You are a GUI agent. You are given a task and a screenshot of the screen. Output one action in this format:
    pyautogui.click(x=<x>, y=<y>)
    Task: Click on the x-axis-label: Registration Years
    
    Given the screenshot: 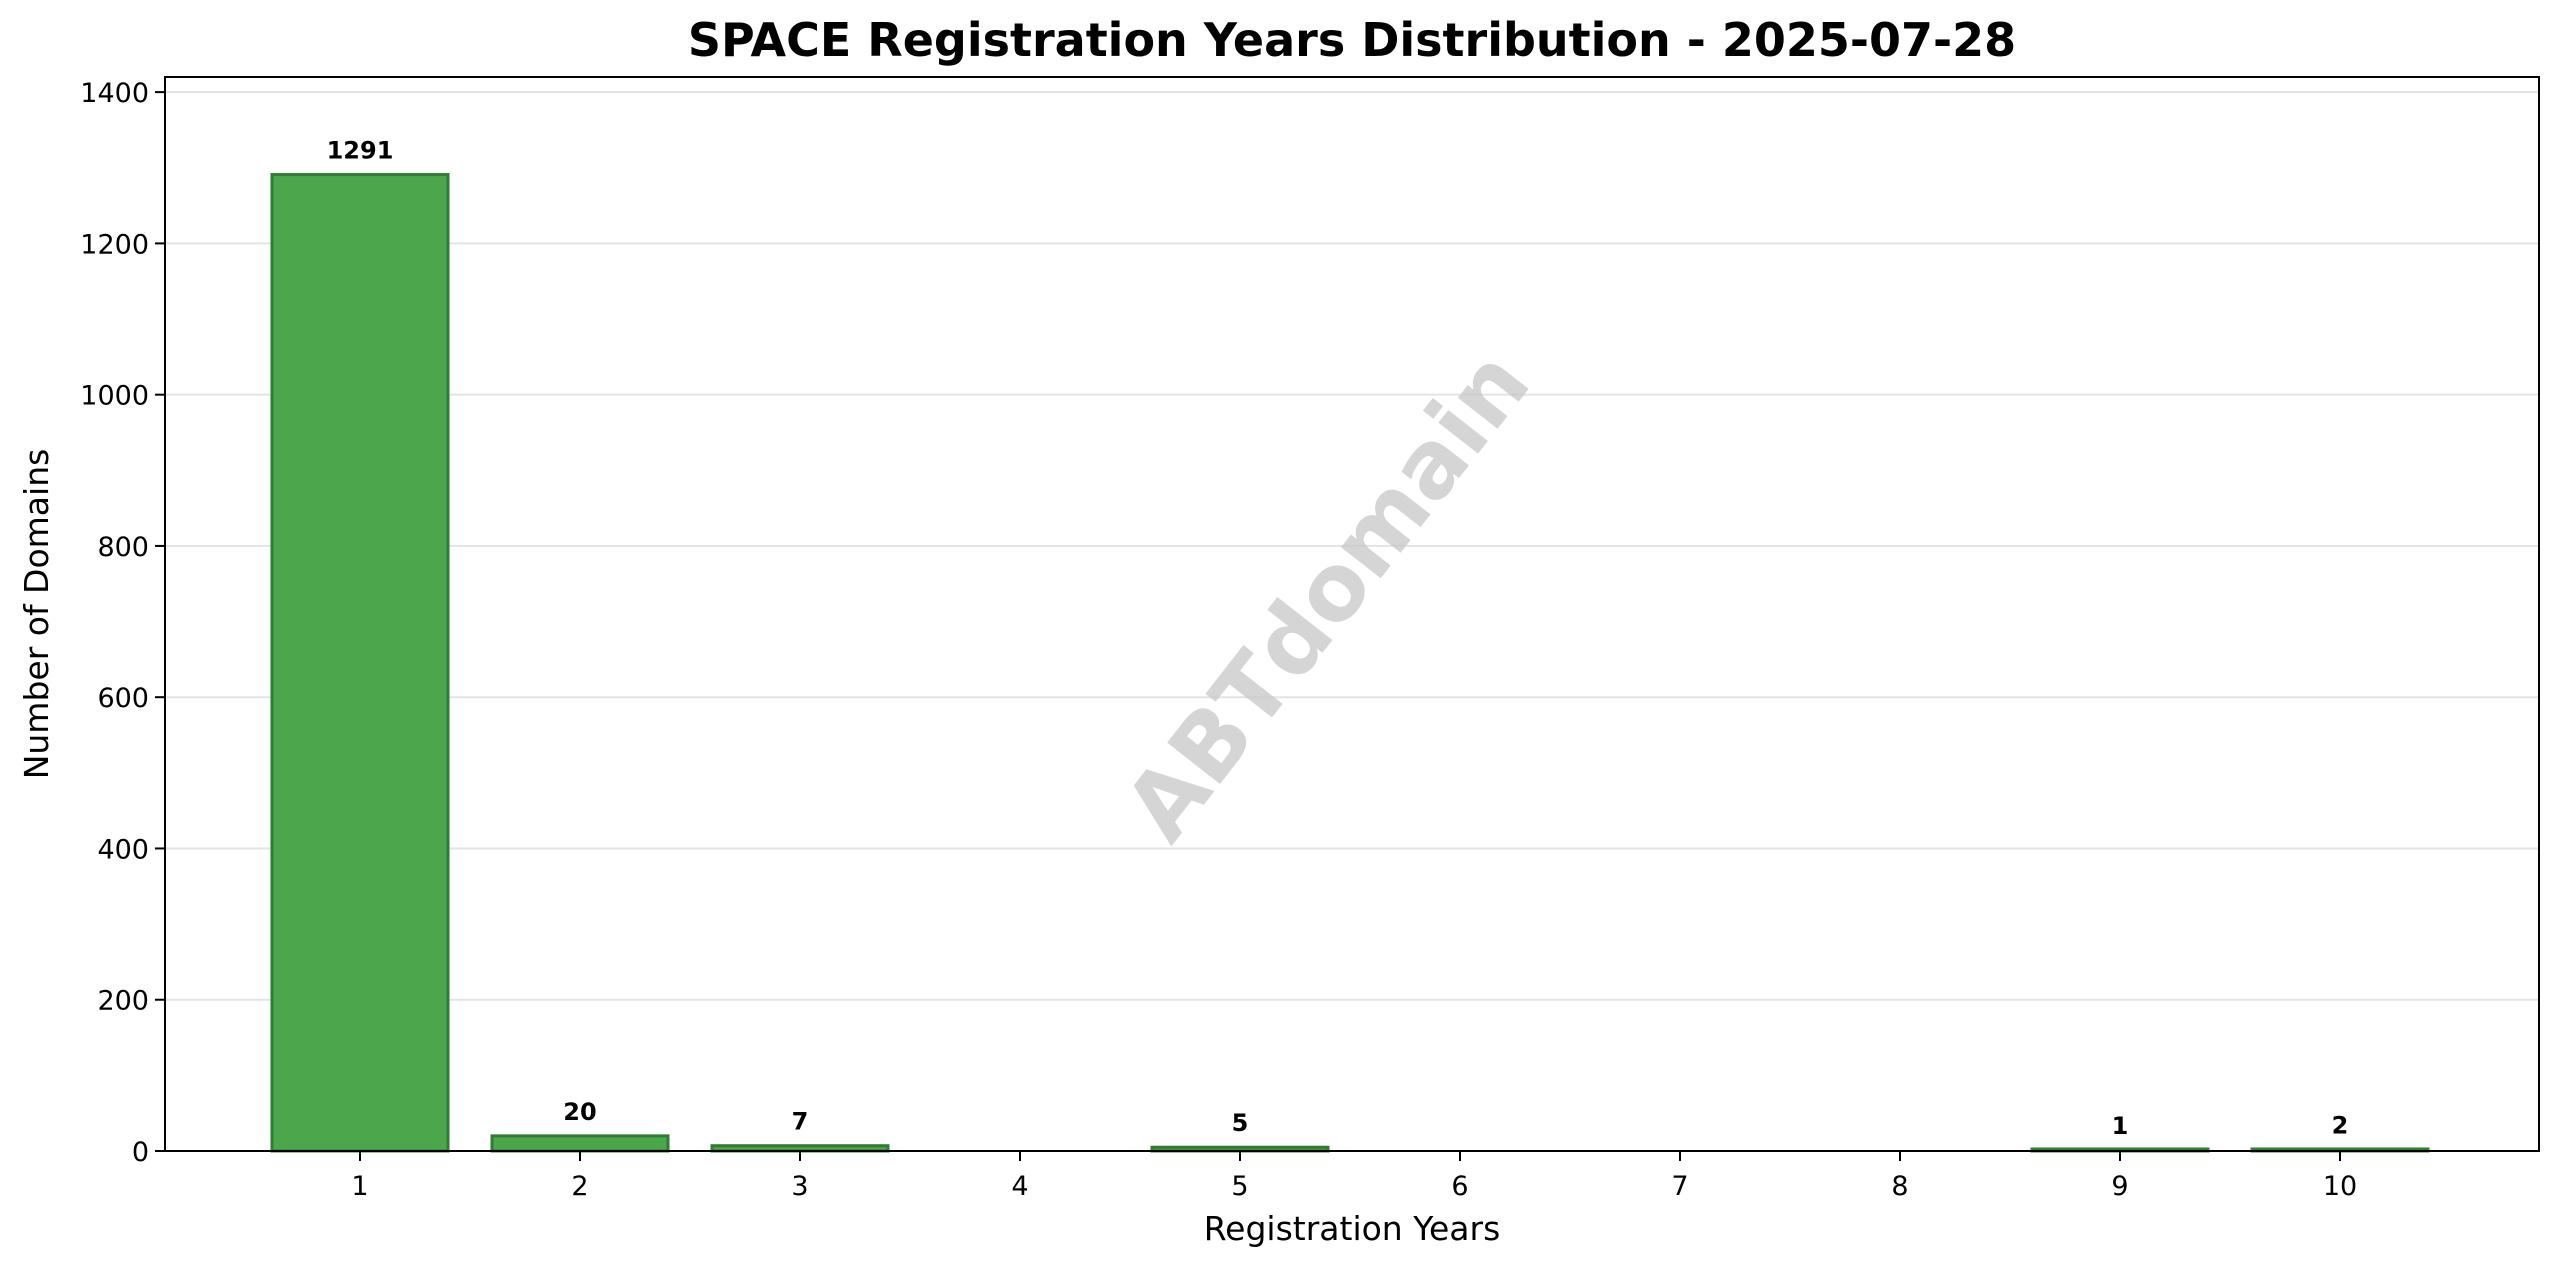 What is the action you would take?
    pyautogui.click(x=1352, y=1228)
    